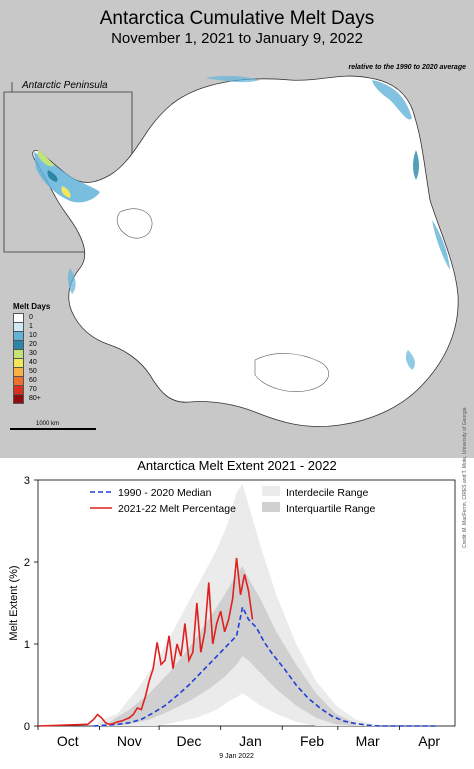 The image size is (474, 769). I want to click on x-tick-label: Dec, so click(188, 741).